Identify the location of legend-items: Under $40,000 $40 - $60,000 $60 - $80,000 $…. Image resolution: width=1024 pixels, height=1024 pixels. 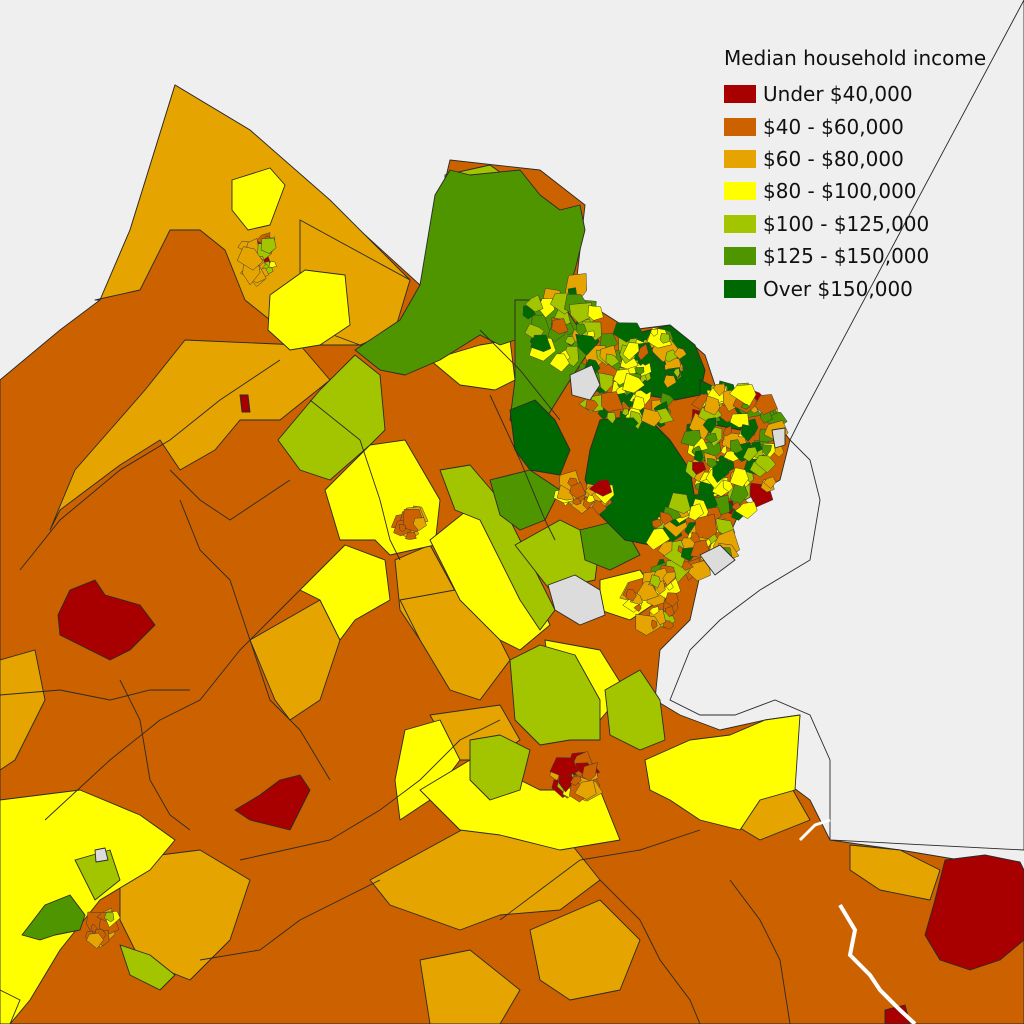
(869, 191).